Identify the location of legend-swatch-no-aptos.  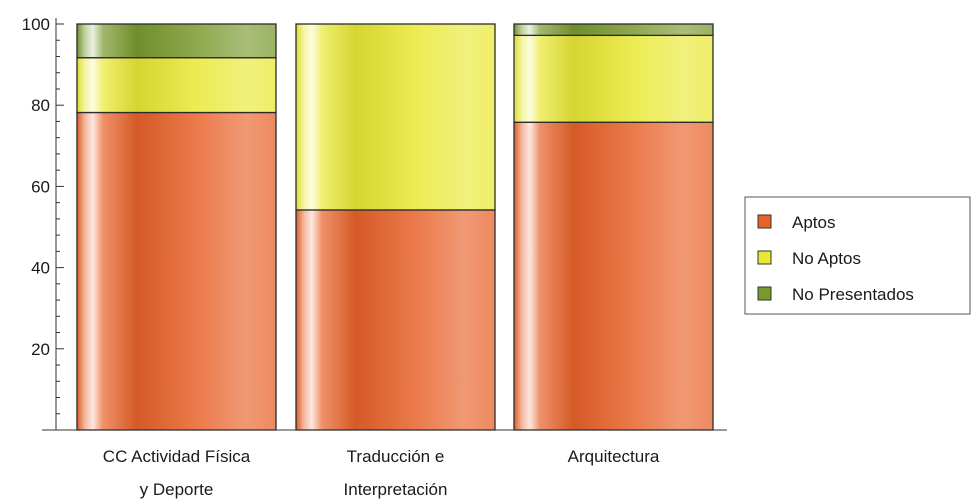
(764, 257).